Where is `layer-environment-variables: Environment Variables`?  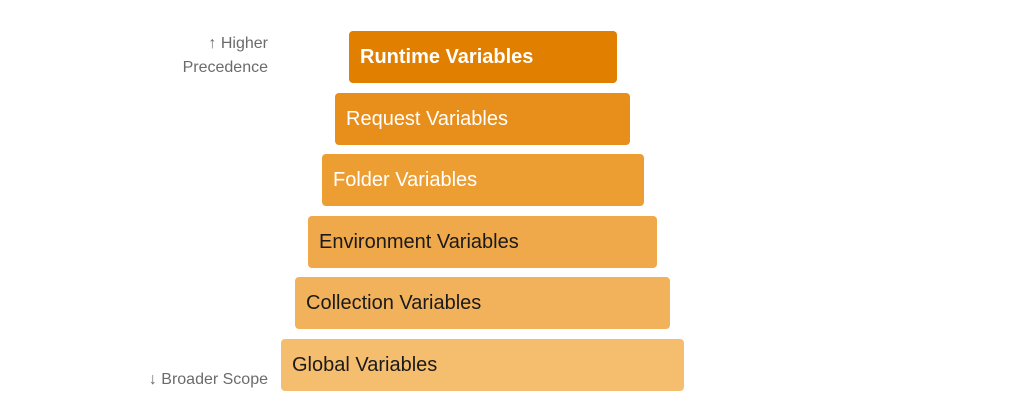
layer-environment-variables: Environment Variables is located at coordinates (482, 242).